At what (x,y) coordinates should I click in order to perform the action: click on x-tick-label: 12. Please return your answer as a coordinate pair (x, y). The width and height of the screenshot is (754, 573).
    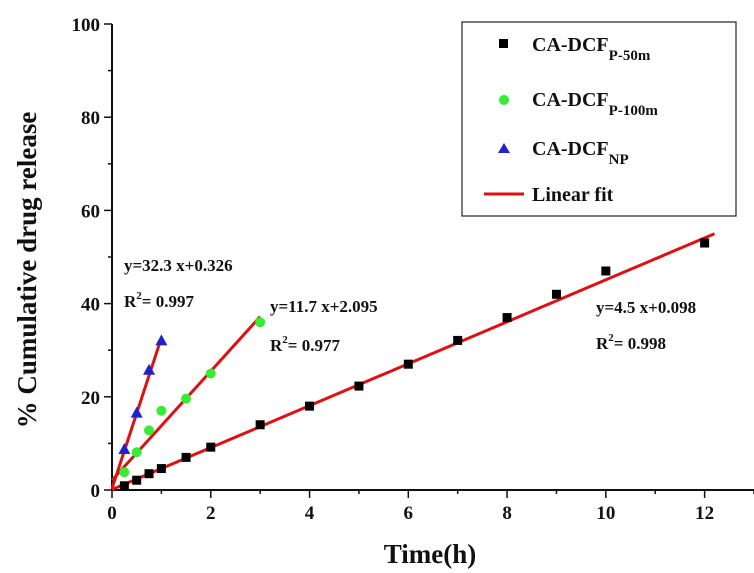
    Looking at the image, I should click on (704, 513).